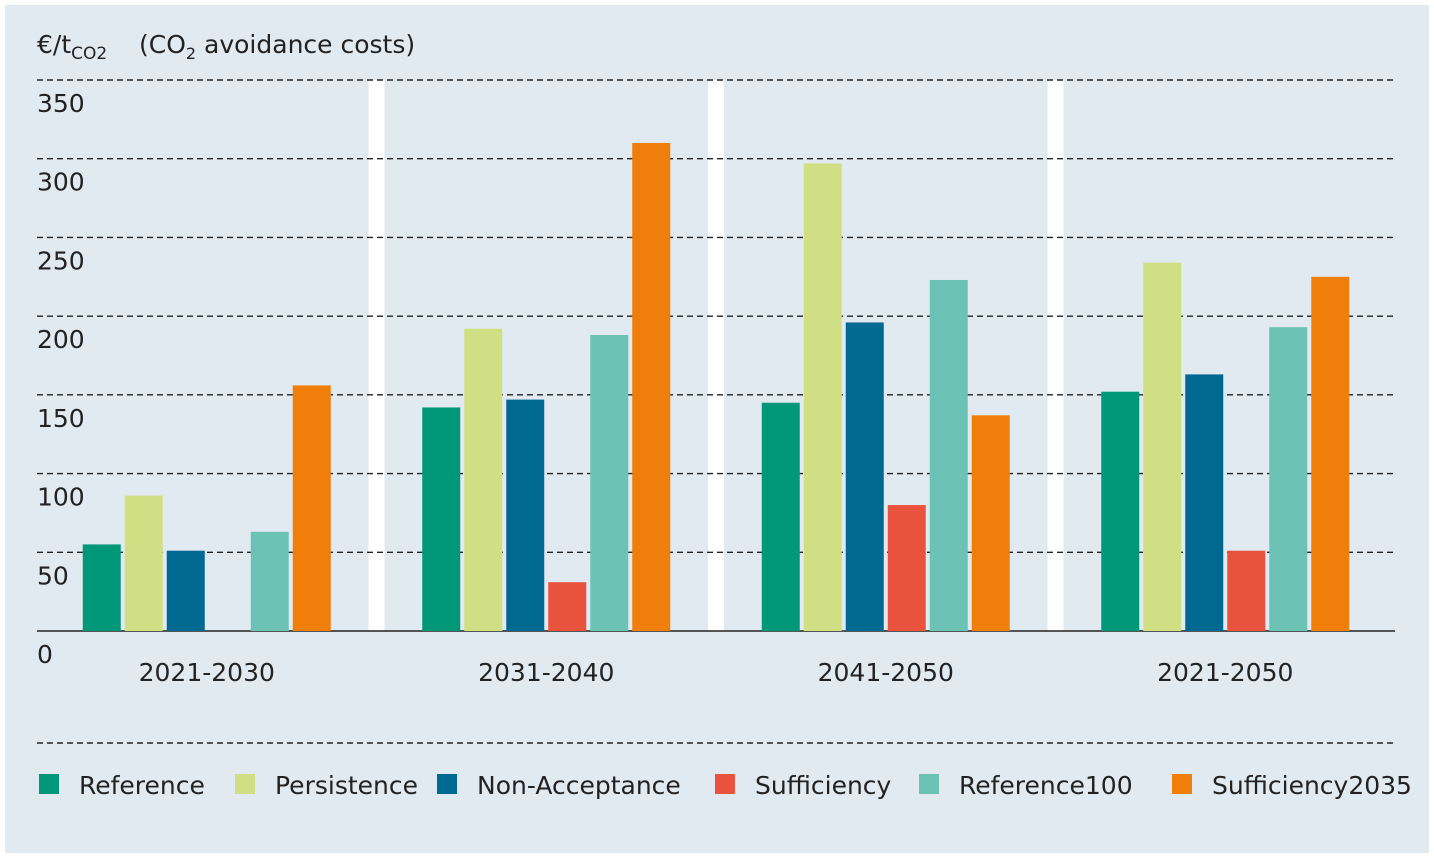 Image resolution: width=1434 pixels, height=859 pixels. What do you see at coordinates (990, 523) in the screenshot?
I see `bar-sufficiency2035-2041-2050` at bounding box center [990, 523].